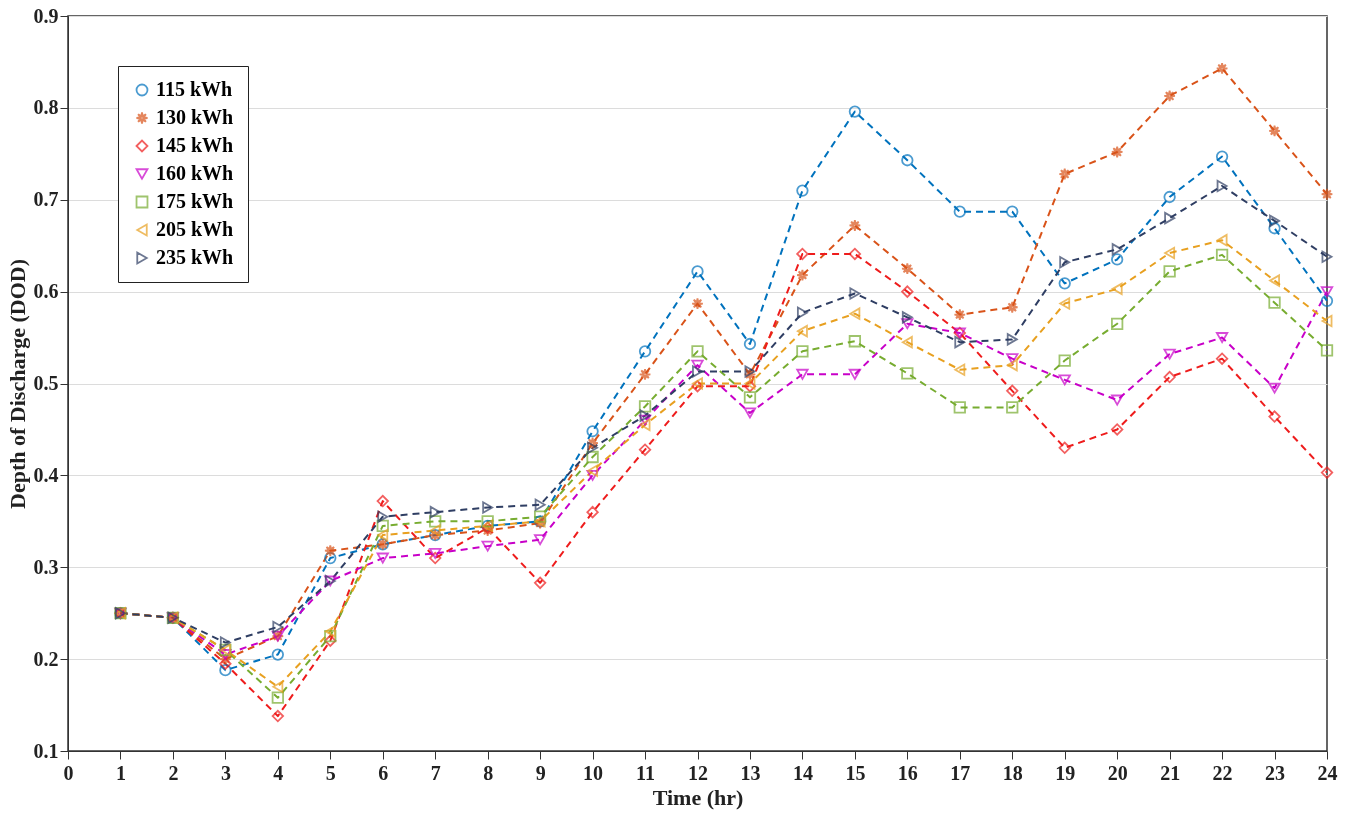  I want to click on x-tick-label: 10, so click(593, 772).